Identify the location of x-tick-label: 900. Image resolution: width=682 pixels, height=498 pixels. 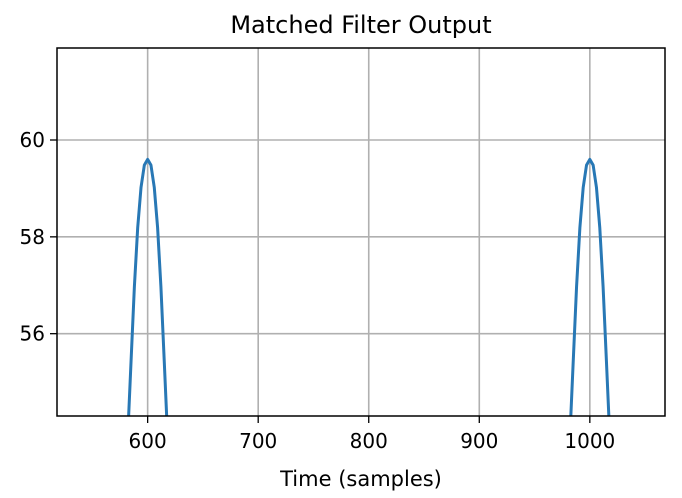
(479, 441).